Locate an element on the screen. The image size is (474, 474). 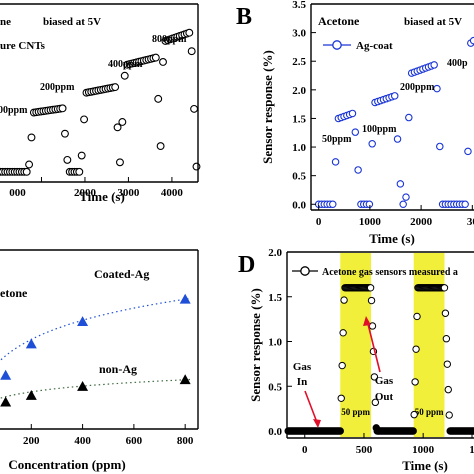
panel-b-y-tick-label: 2.5 is located at coordinates (299, 62).